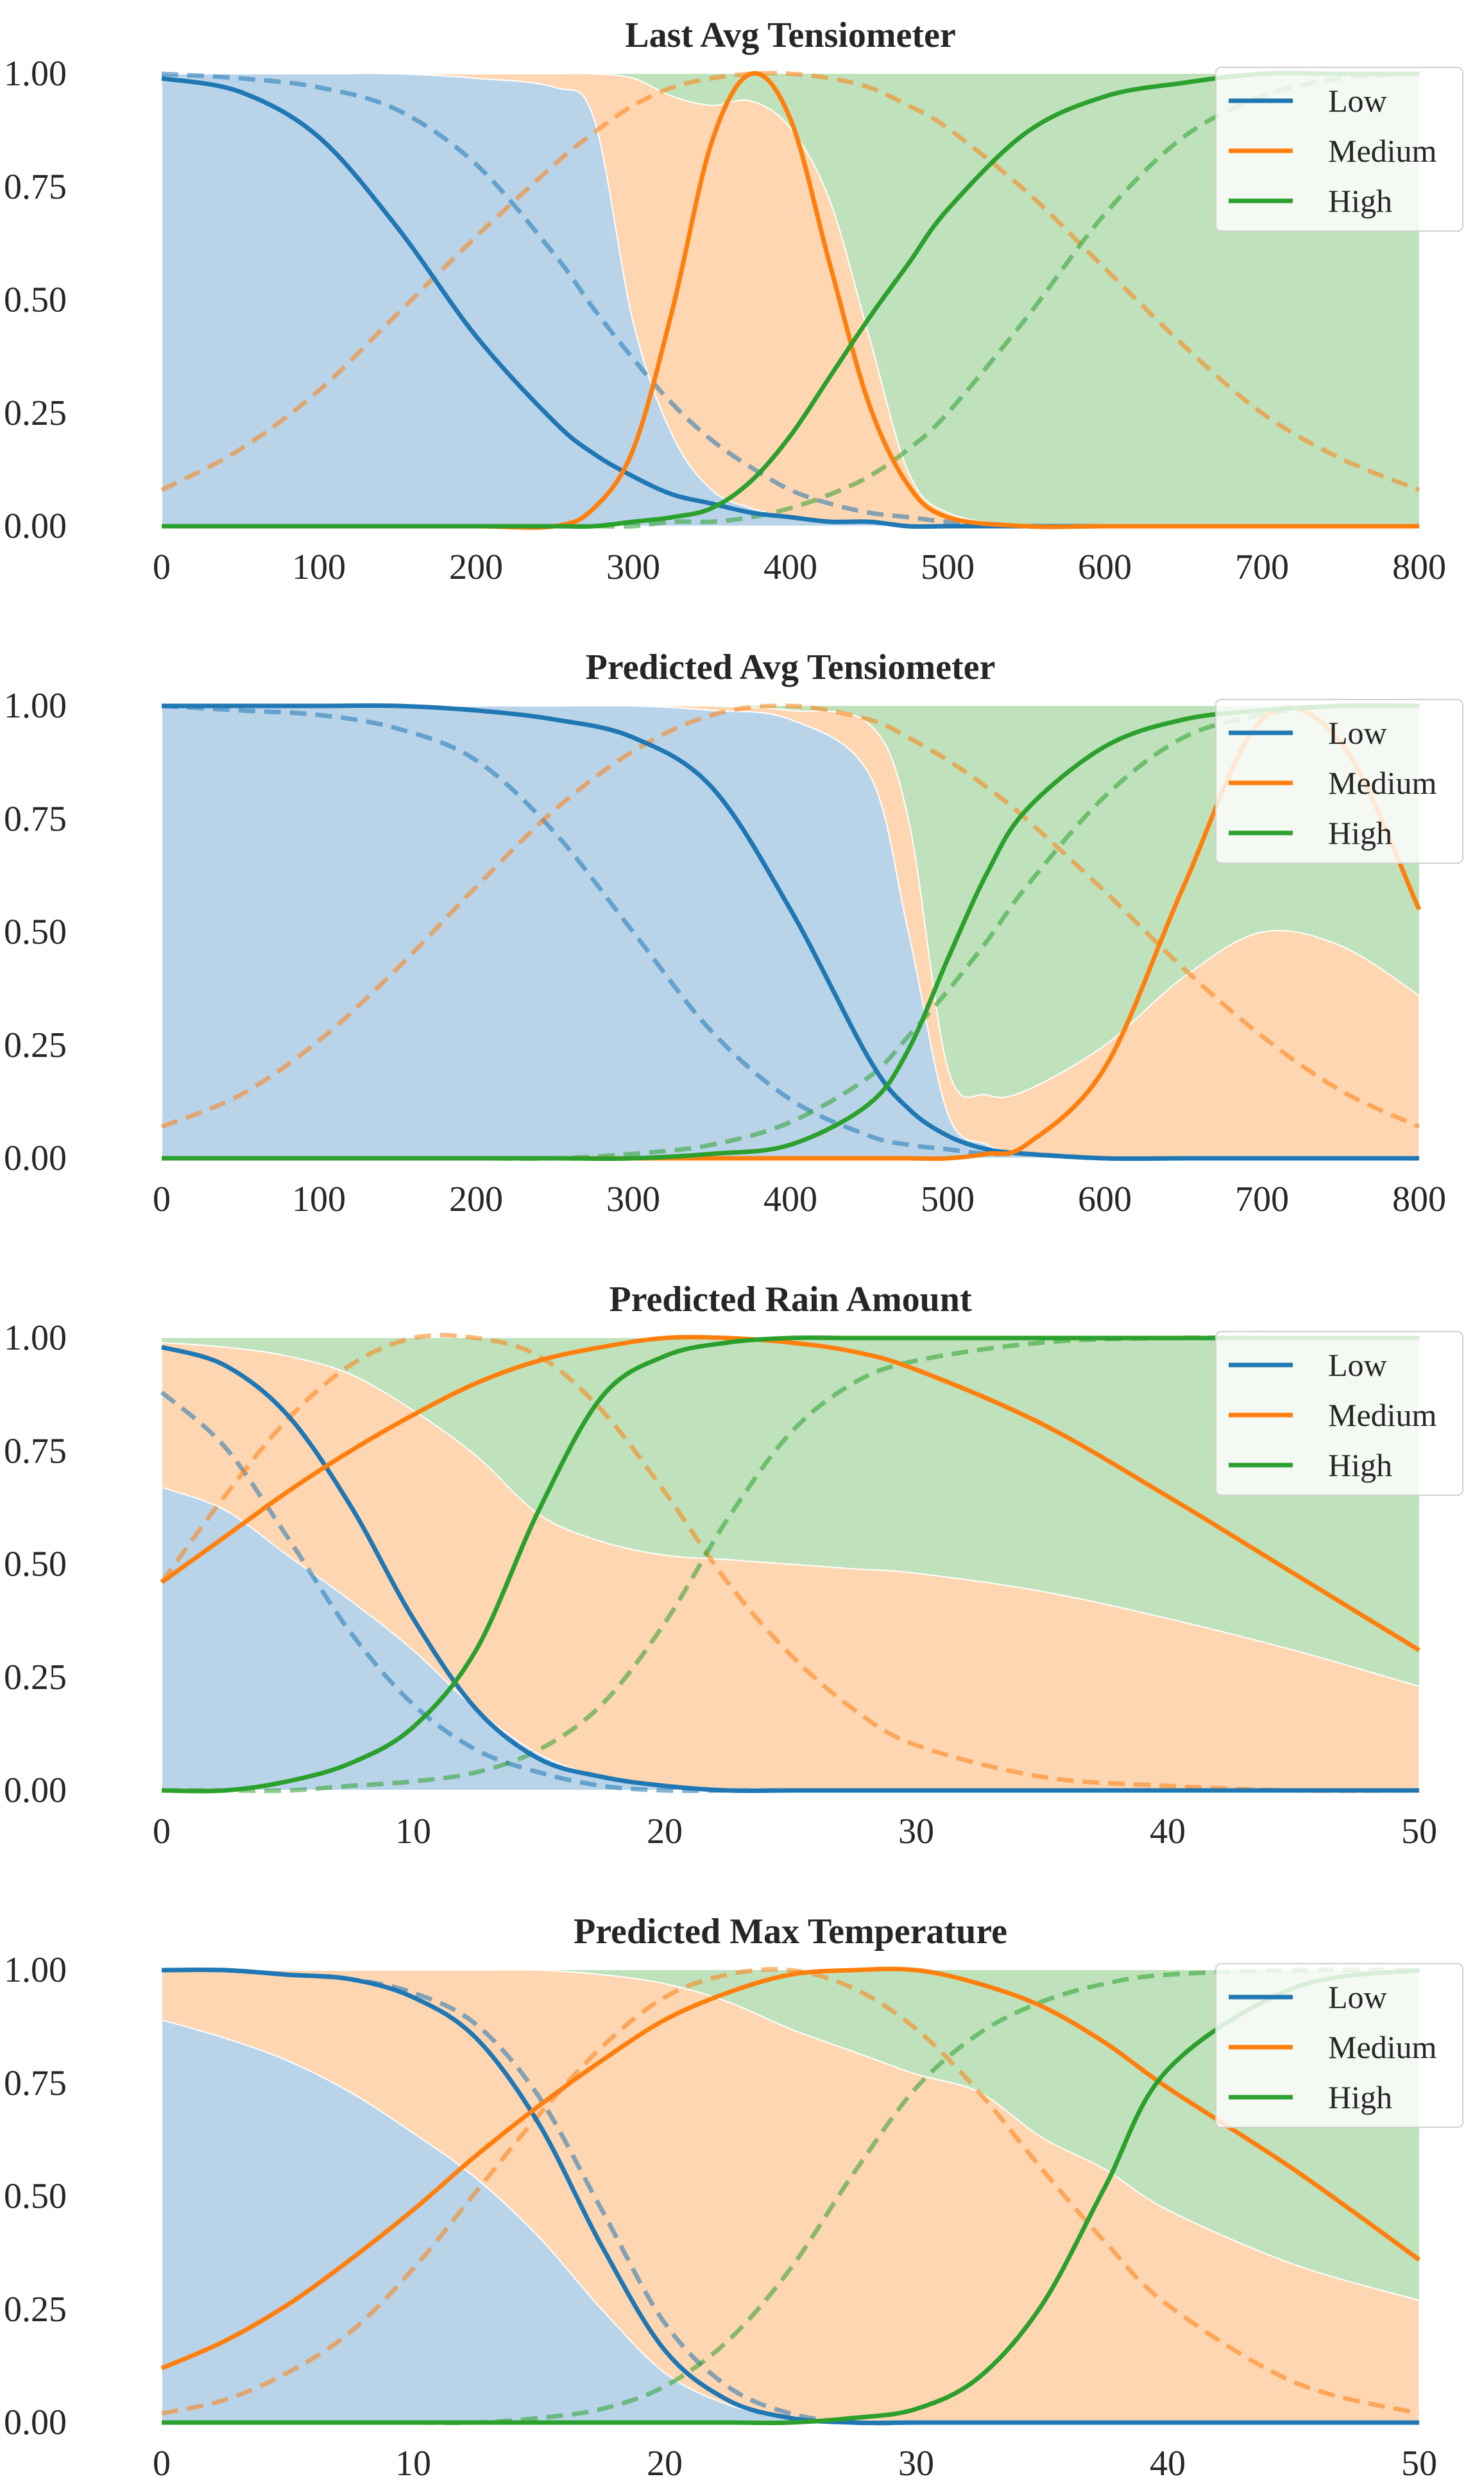  I want to click on panel-title: Predicted Rain Amount, so click(791, 1299).